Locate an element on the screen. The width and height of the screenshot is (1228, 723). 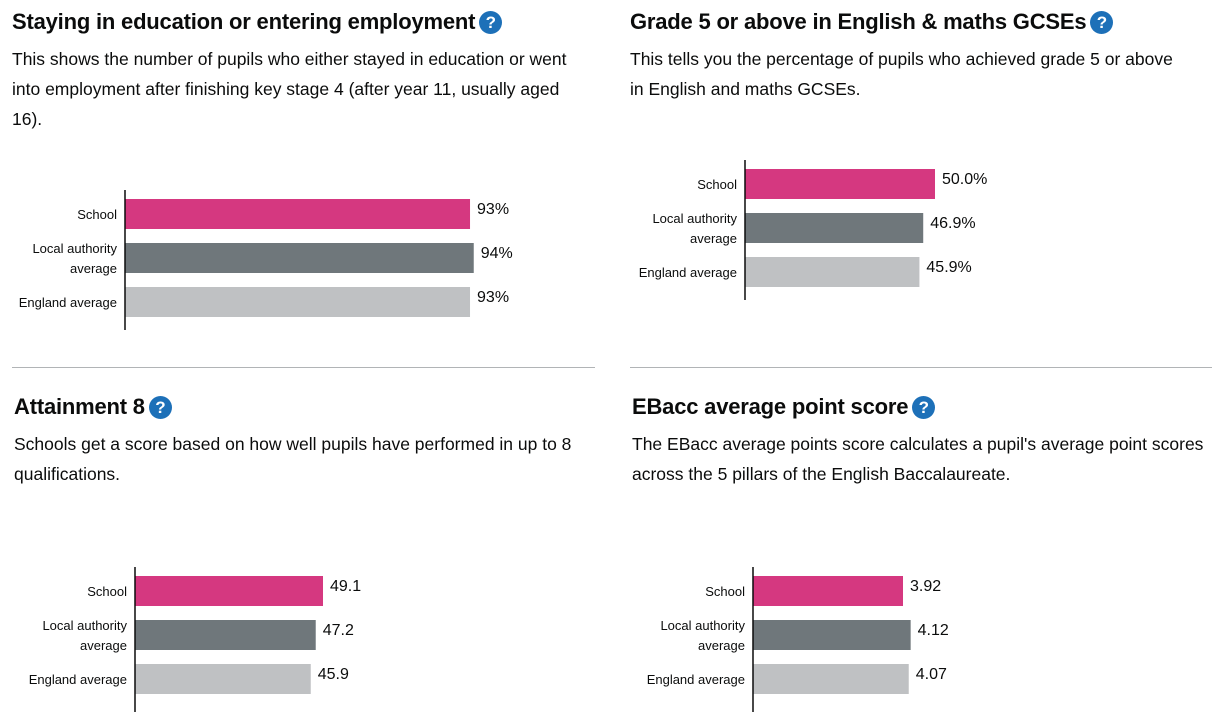
panel-heading: Attainment 8 is located at coordinates (79, 406).